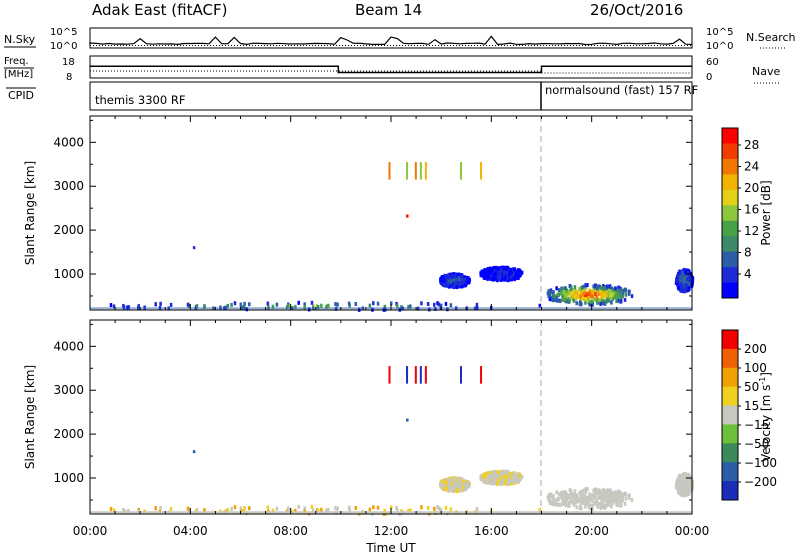  Describe the element at coordinates (16, 61) in the screenshot. I see `freq-label: Freq.` at that location.